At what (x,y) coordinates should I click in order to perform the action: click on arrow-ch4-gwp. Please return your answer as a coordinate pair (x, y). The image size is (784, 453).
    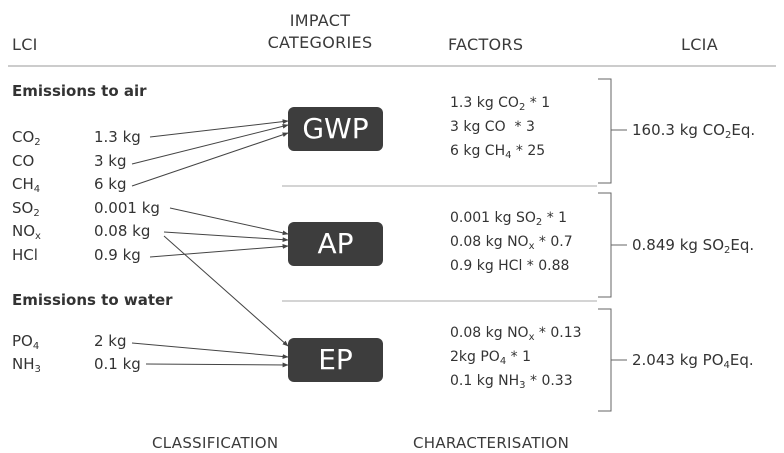
    Looking at the image, I should click on (210, 159).